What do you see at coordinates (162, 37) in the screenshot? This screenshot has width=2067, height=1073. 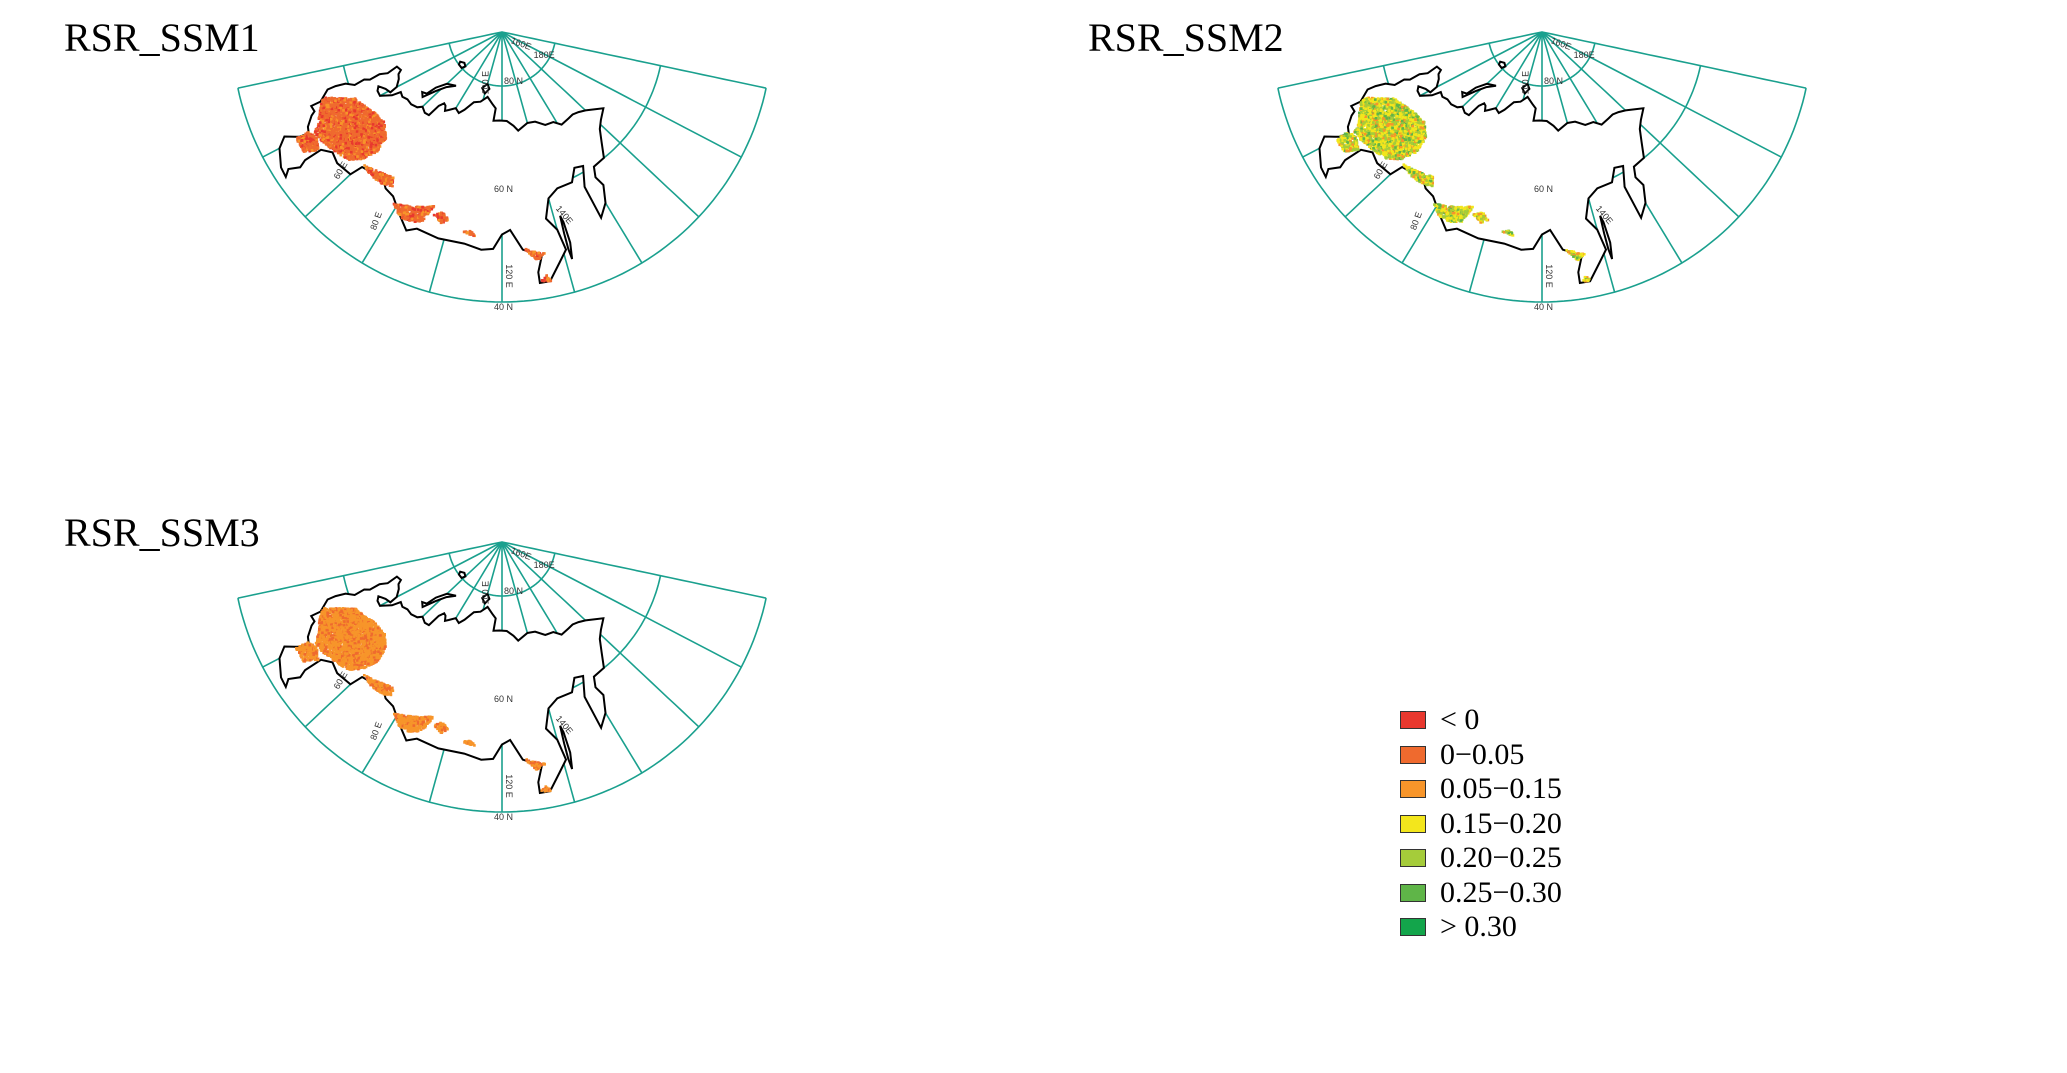 I see `map-title-ssm1: RSR_SSM1` at bounding box center [162, 37].